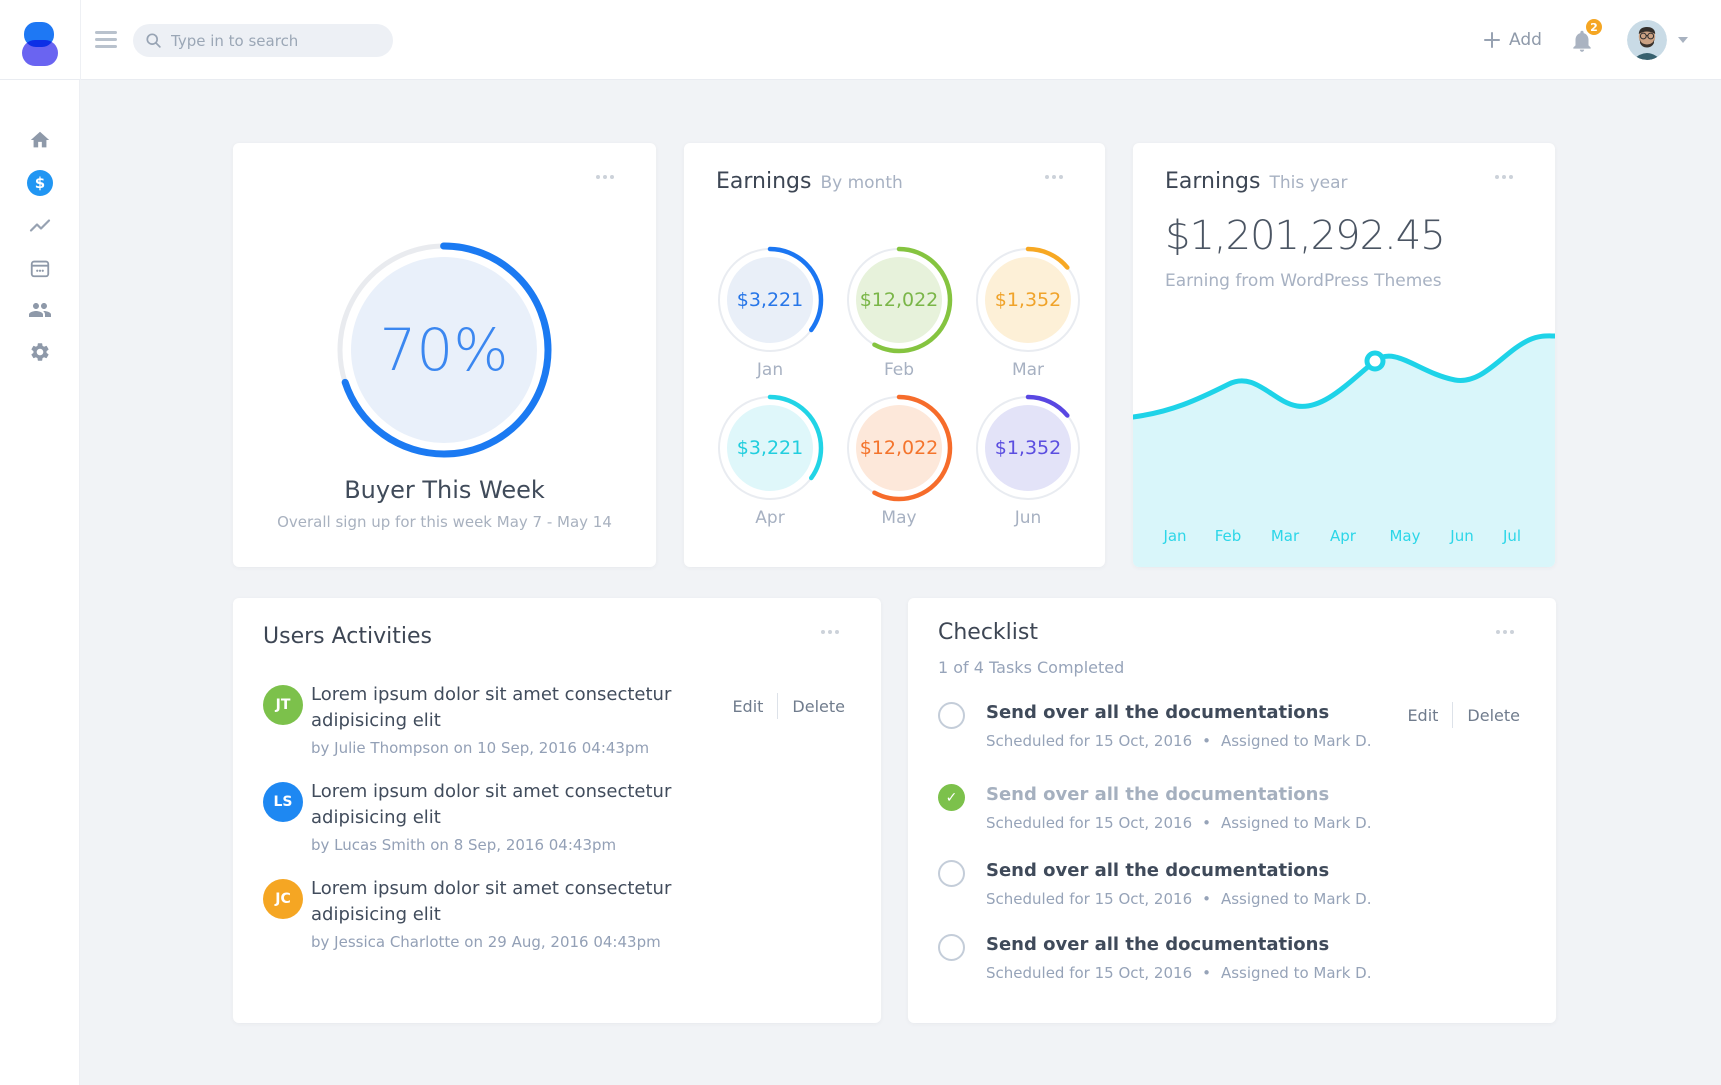 Image resolution: width=1721 pixels, height=1085 pixels. I want to click on topbar-divider, so click(80, 40).